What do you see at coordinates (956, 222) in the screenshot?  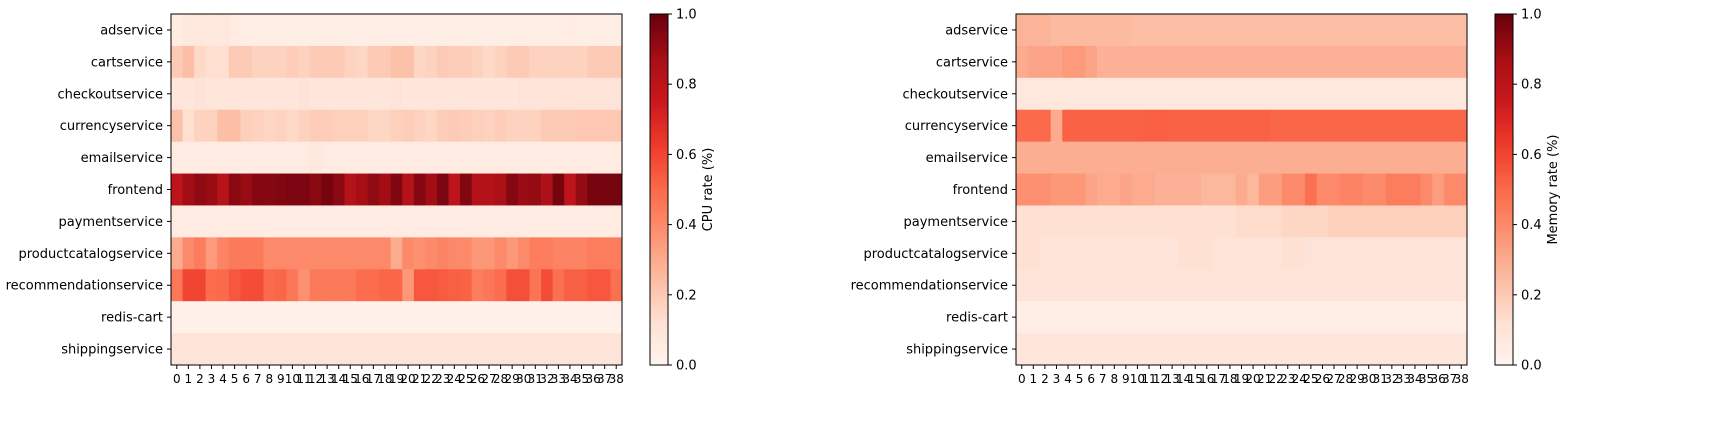 I see `y-tick-label: paymentservice` at bounding box center [956, 222].